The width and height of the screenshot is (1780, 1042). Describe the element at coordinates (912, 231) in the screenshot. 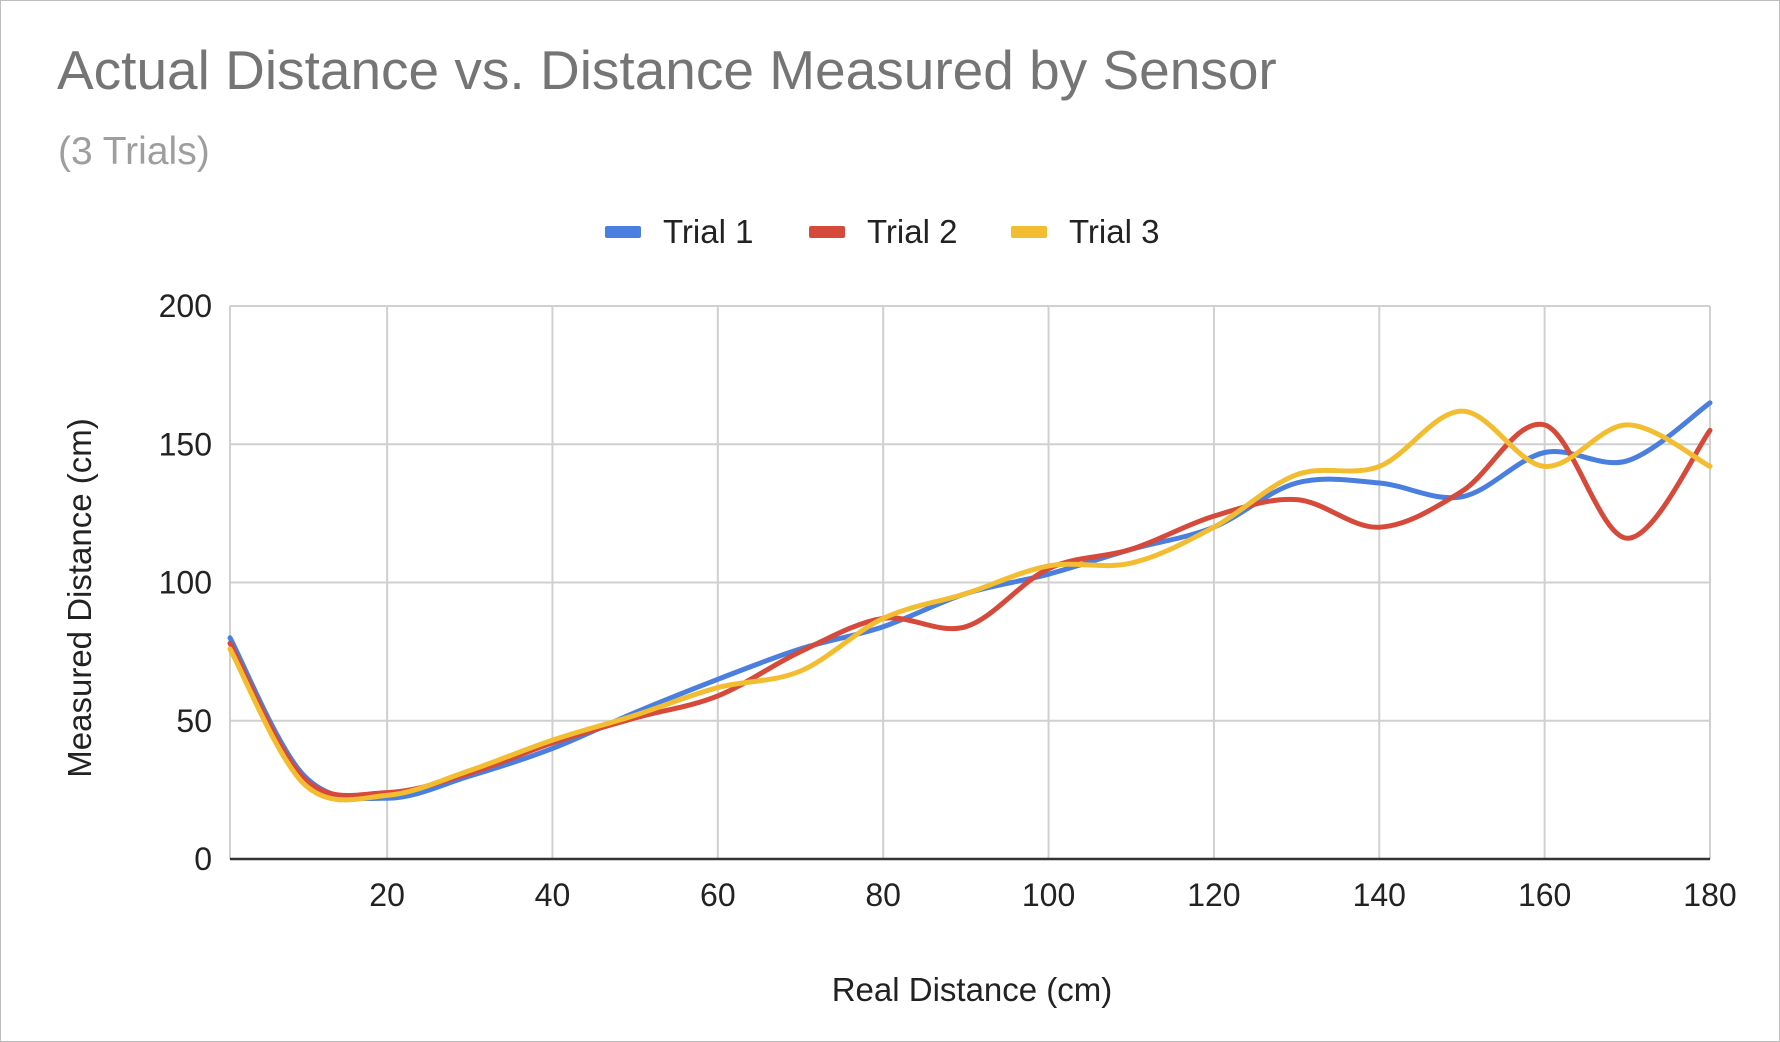

I see `legend-label-trial-2: Trial 2` at that location.